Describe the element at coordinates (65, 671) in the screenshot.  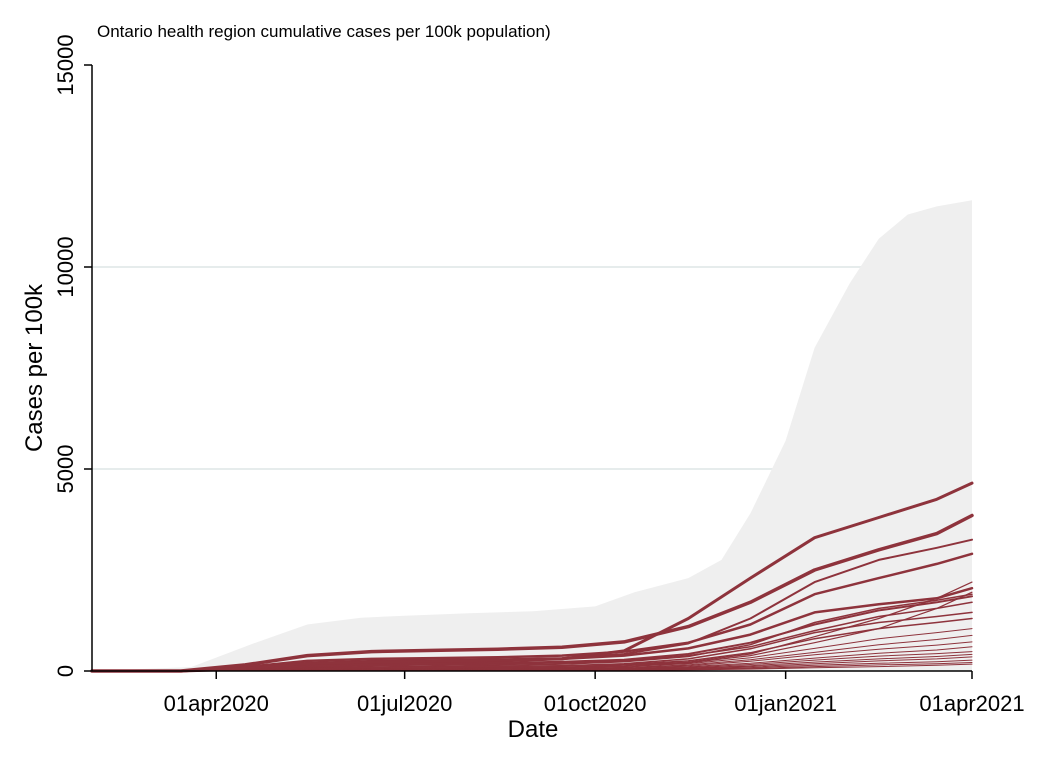
I see `y-tick-label-0: 0` at that location.